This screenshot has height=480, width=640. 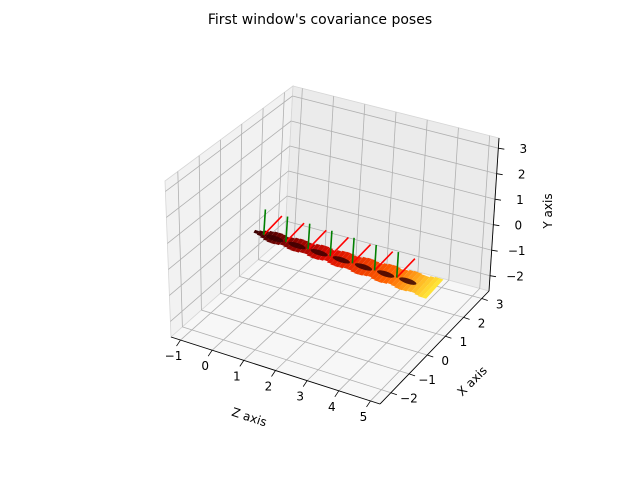 What do you see at coordinates (300, 397) in the screenshot?
I see `x-tick-label: 3` at bounding box center [300, 397].